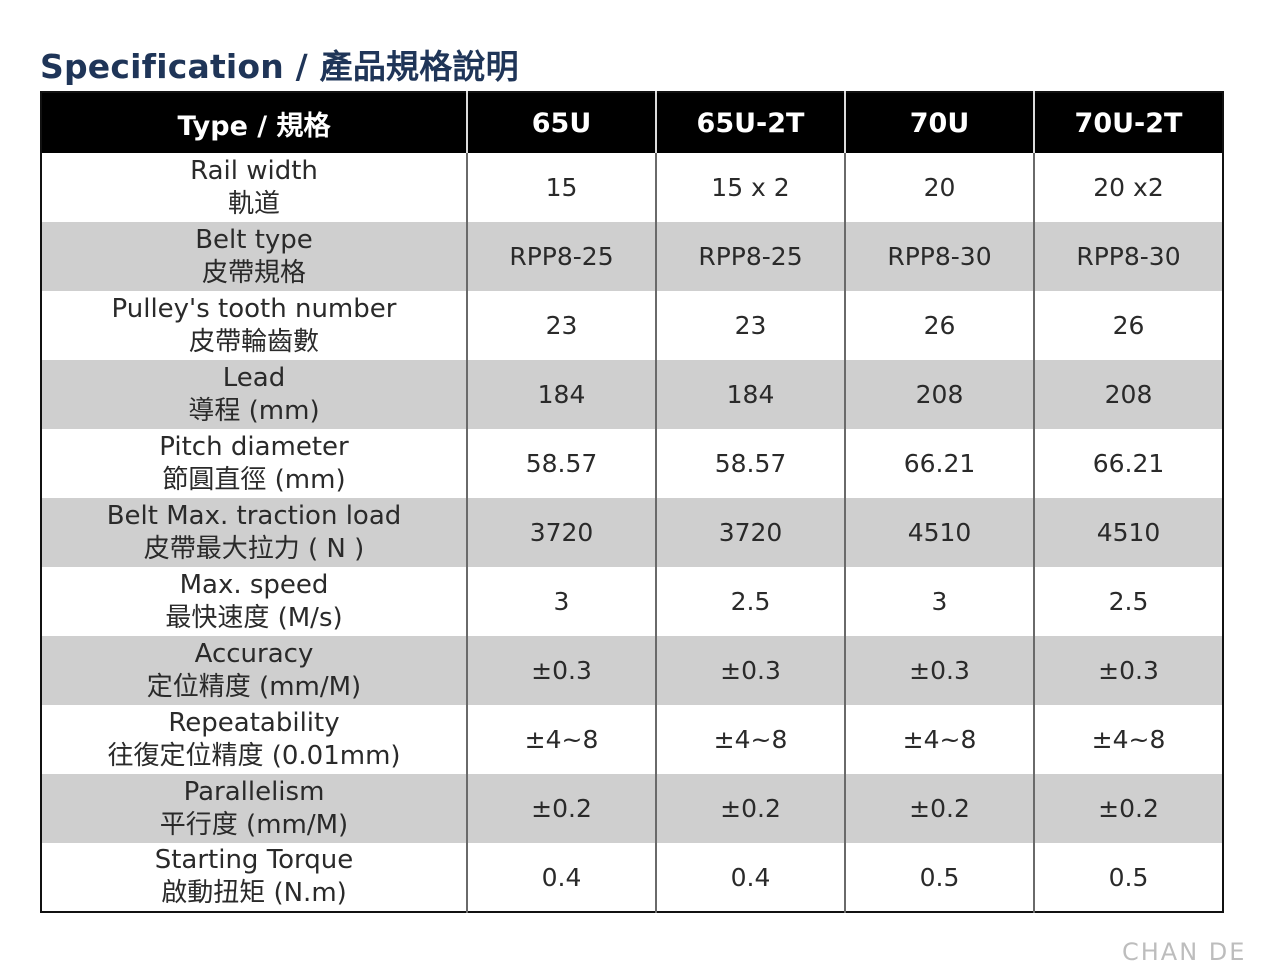 The image size is (1262, 966). What do you see at coordinates (939, 739) in the screenshot?
I see `cell-70u: ±4~8` at bounding box center [939, 739].